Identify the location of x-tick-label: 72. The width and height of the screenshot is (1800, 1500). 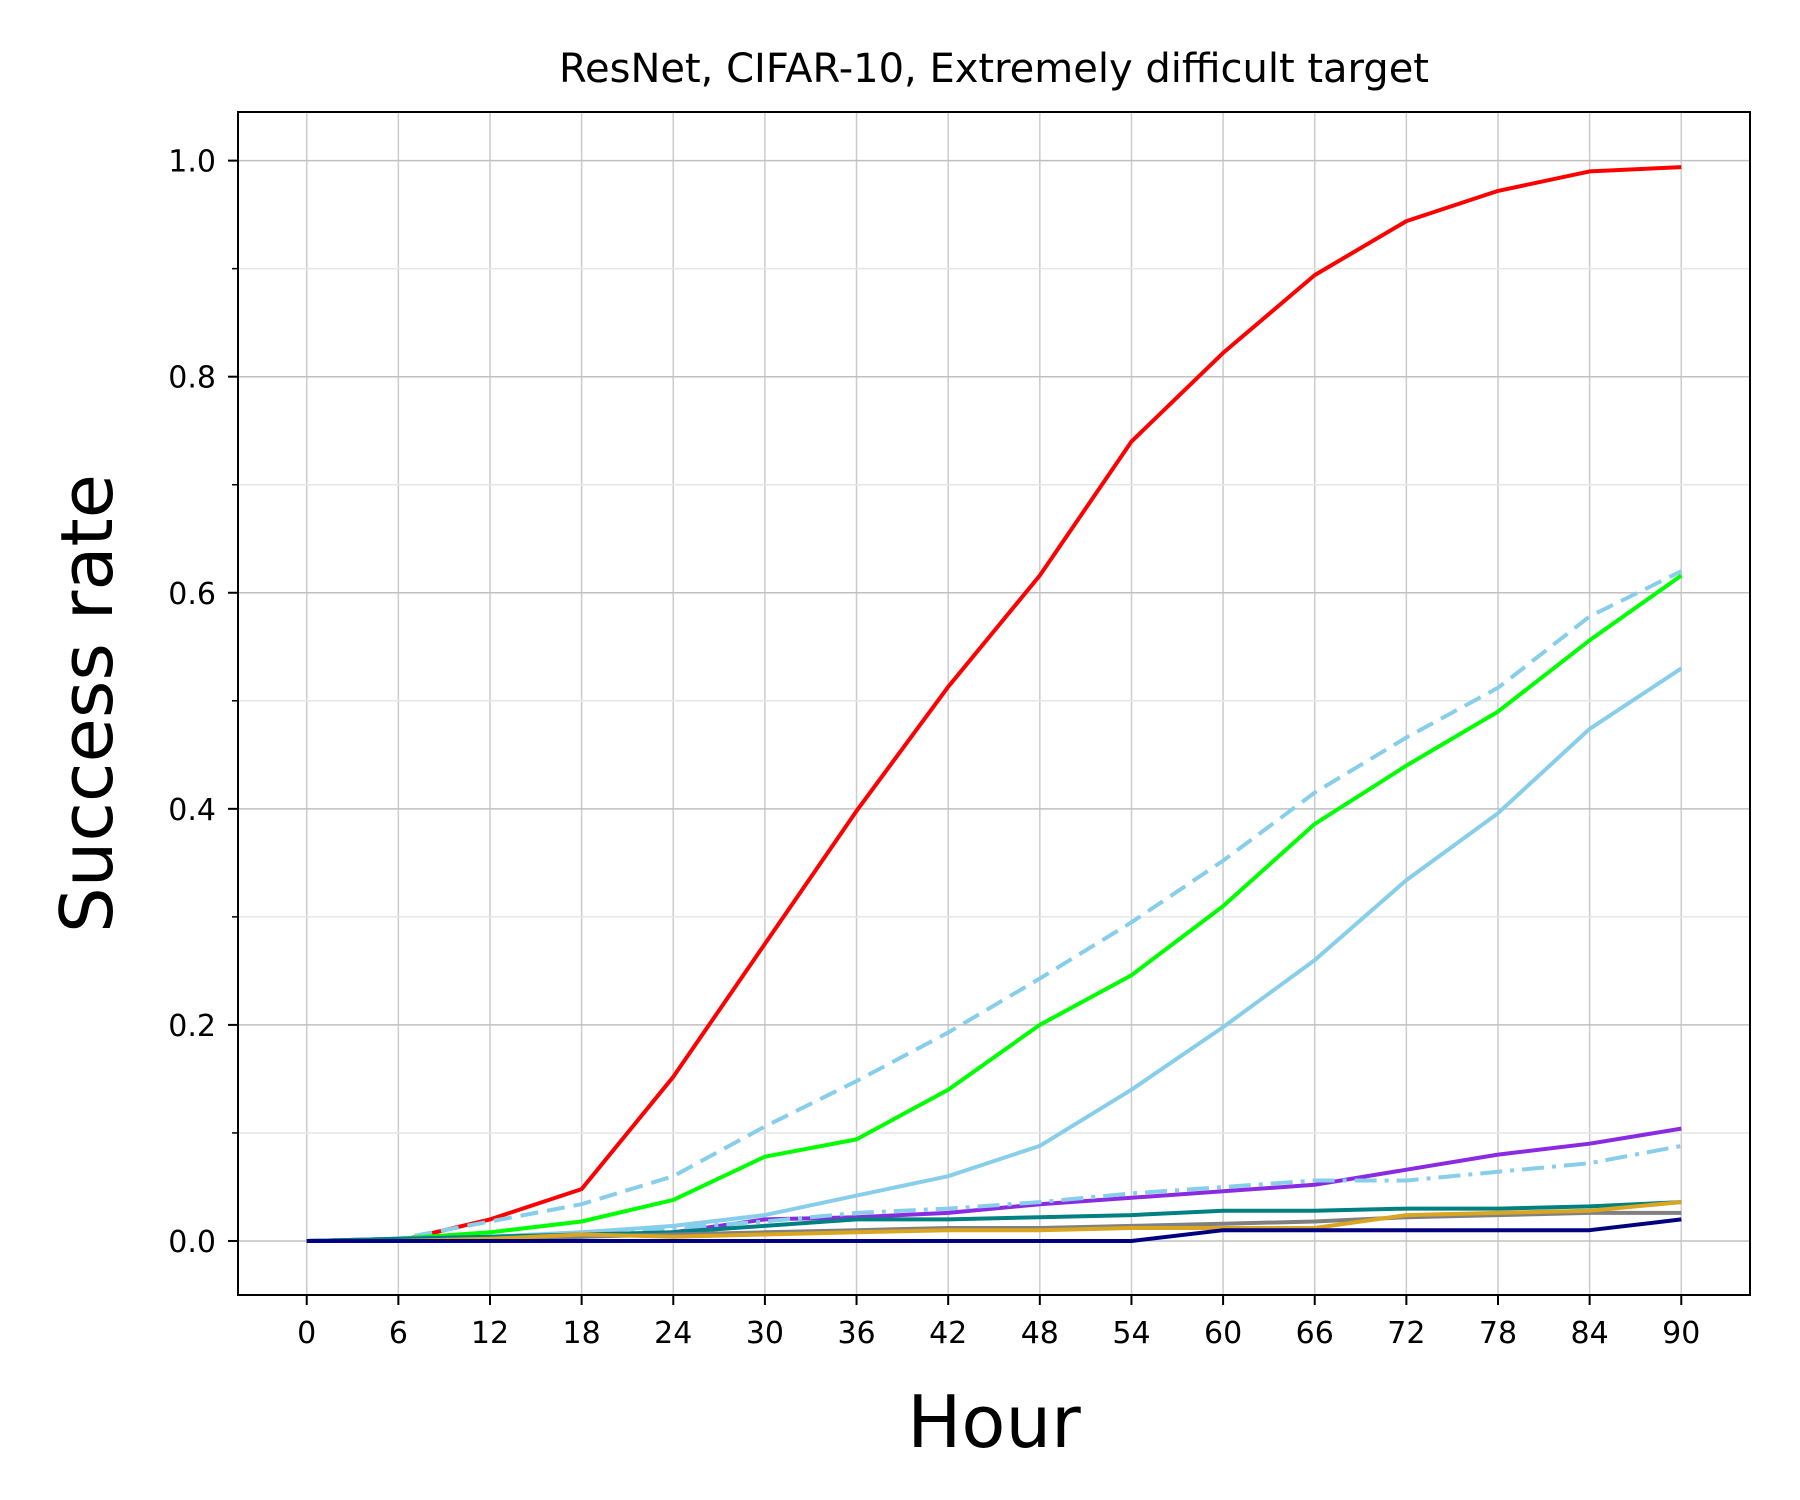
(1406, 1333).